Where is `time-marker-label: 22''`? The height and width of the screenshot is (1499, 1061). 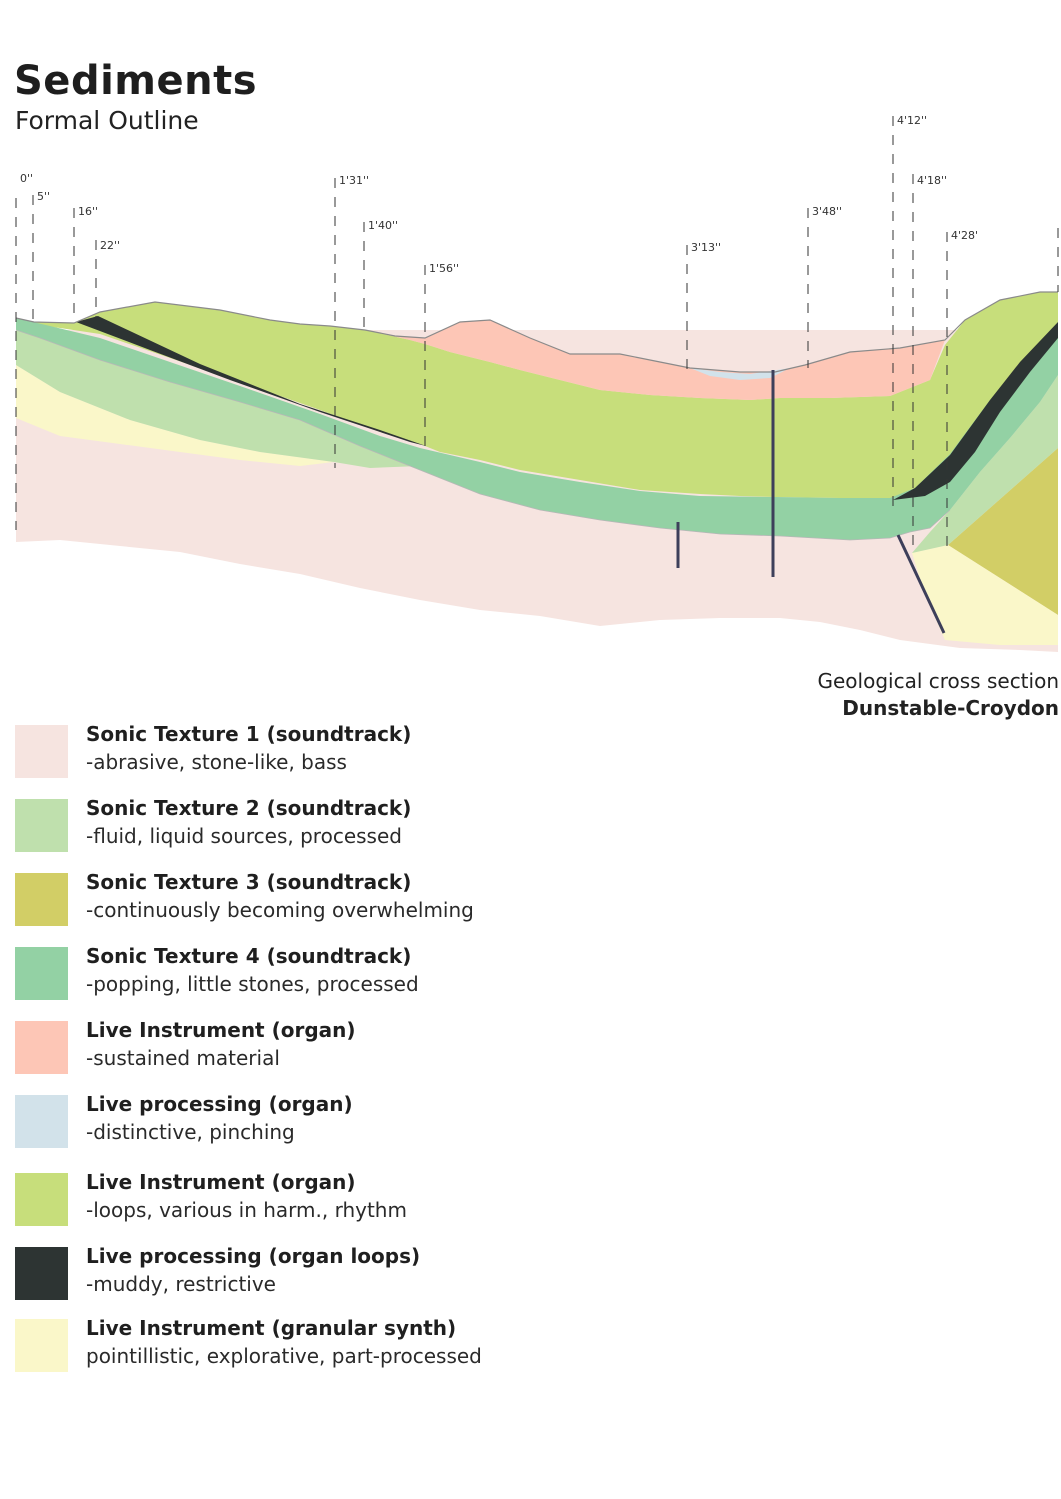
time-marker-label: 22'' is located at coordinates (110, 245).